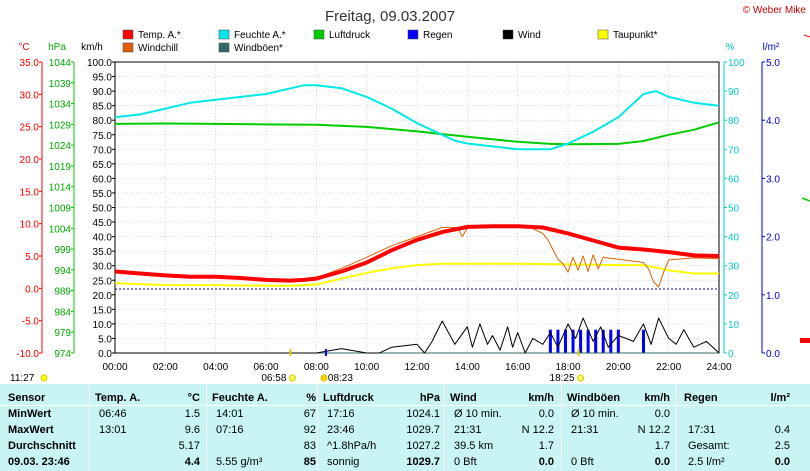 Image resolution: width=810 pixels, height=471 pixels. Describe the element at coordinates (297, 366) in the screenshot. I see `sun-moon-markers: 06:58 08:23 18:25 11:27` at that location.